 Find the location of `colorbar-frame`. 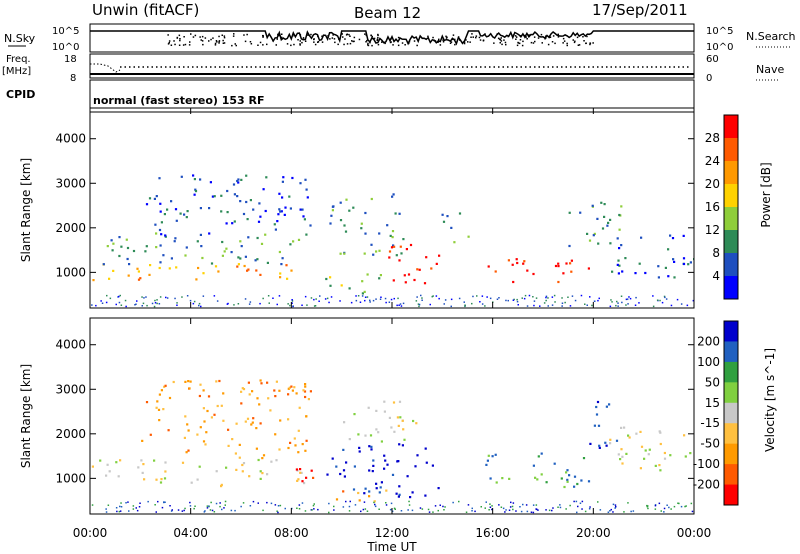

colorbar-frame is located at coordinates (731, 207).